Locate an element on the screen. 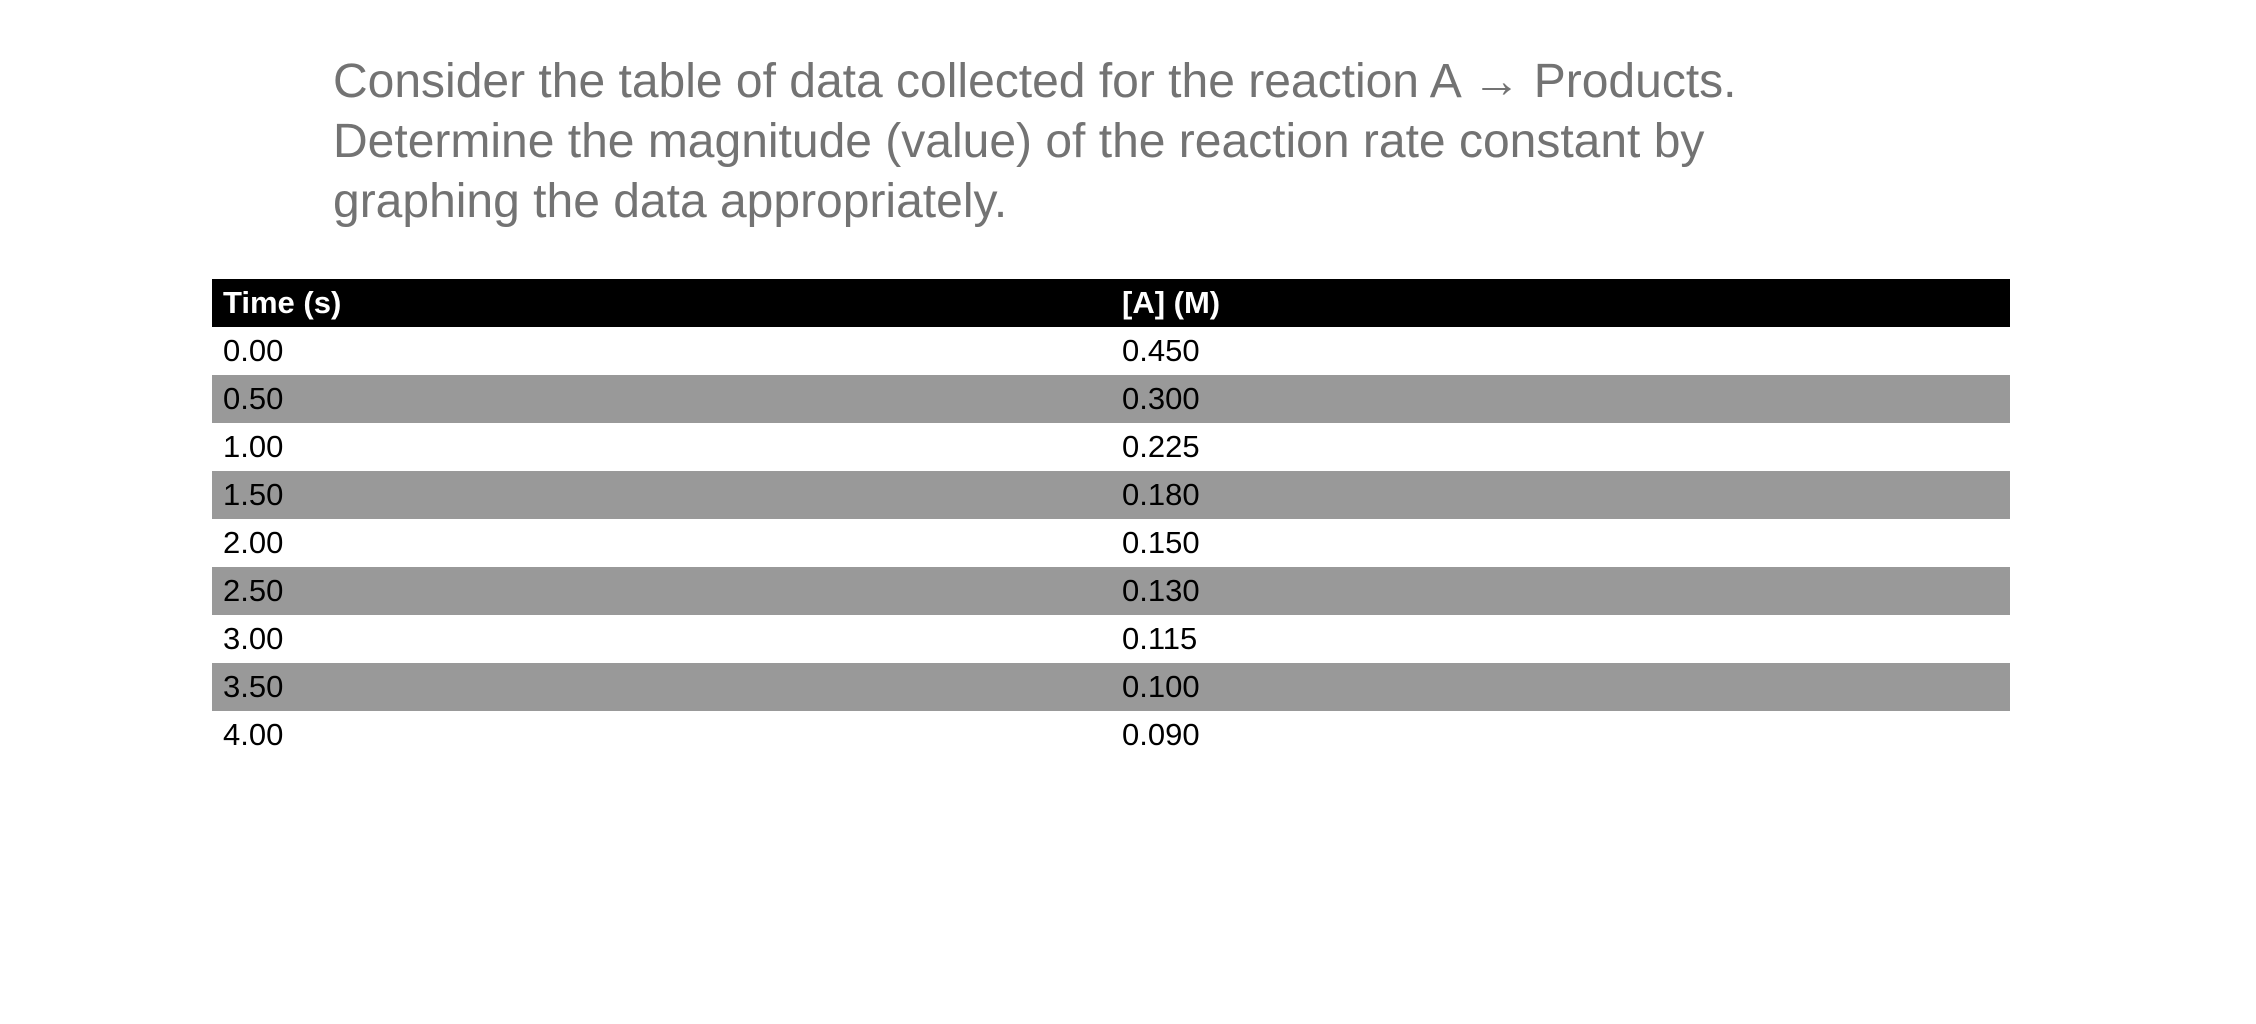 The image size is (2256, 1024). time-cell: 1.00 is located at coordinates (253, 446).